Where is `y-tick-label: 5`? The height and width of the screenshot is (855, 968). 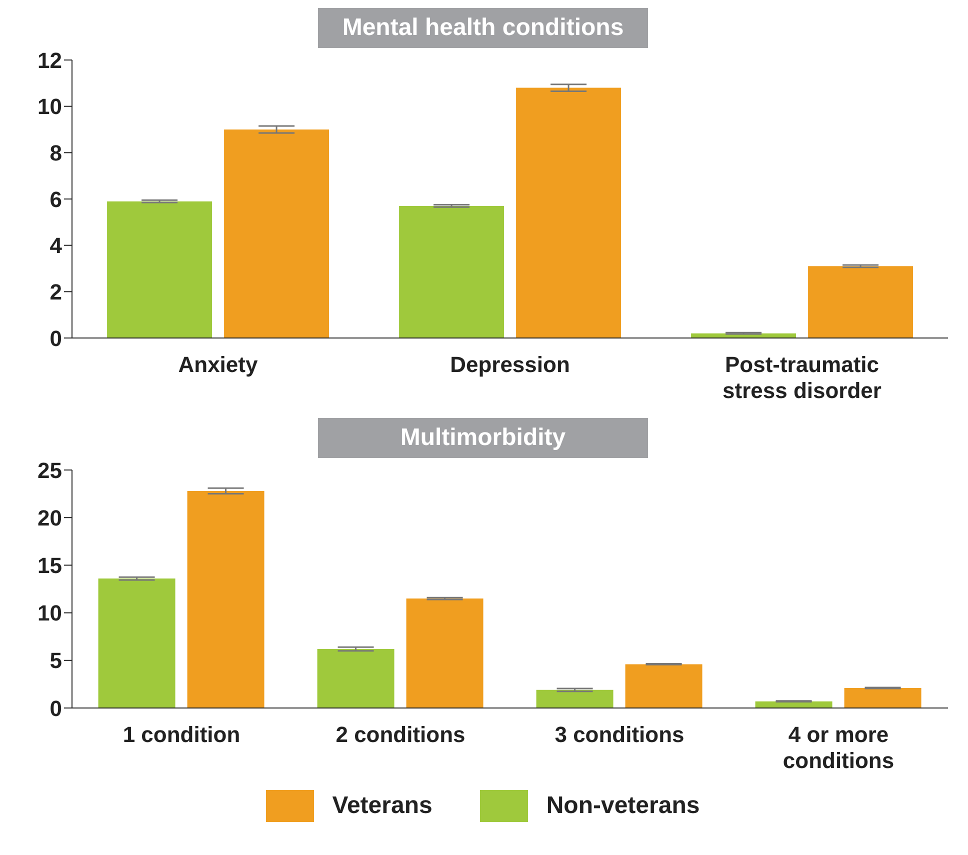 y-tick-label: 5 is located at coordinates (56, 661).